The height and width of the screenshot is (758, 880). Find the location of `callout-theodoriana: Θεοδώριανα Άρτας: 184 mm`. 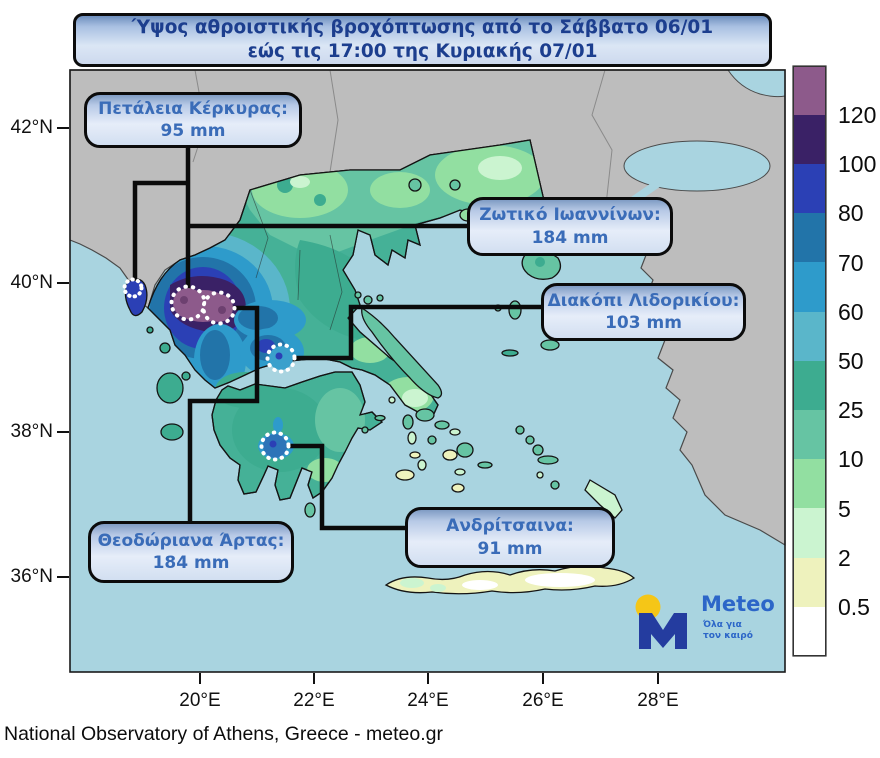

callout-theodoriana: Θεοδώριανα Άρτας: 184 mm is located at coordinates (191, 552).